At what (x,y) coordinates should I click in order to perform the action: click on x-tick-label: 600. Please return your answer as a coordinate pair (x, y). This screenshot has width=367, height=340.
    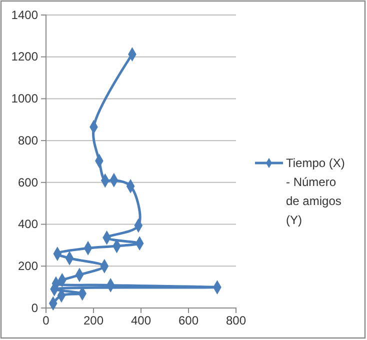
    Looking at the image, I should click on (188, 321).